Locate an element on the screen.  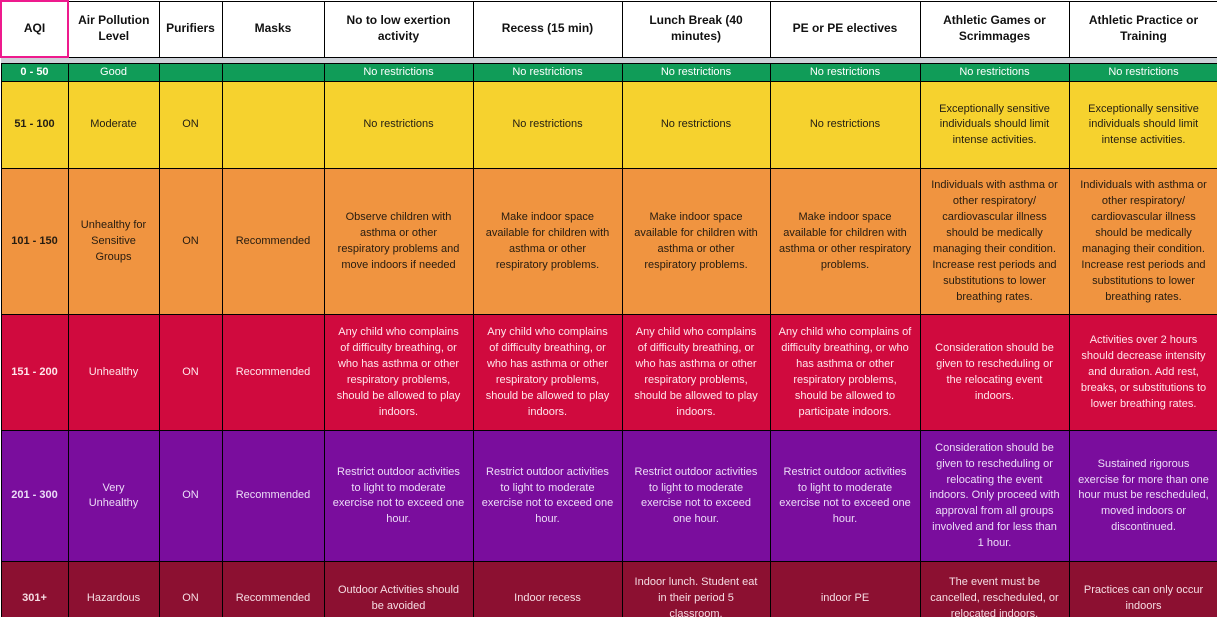
frozen-row-divider-strip is located at coordinates (609, 60).